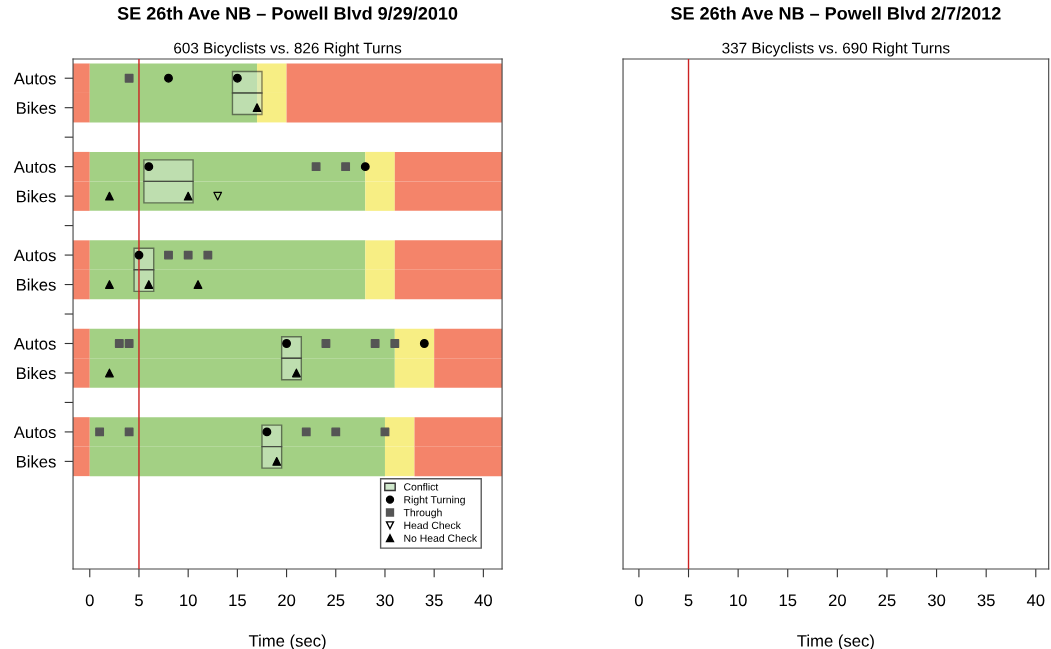 The width and height of the screenshot is (1051, 649). I want to click on chart-subtitle: 337 Bicyclists vs. 690 Right Turns, so click(836, 49).